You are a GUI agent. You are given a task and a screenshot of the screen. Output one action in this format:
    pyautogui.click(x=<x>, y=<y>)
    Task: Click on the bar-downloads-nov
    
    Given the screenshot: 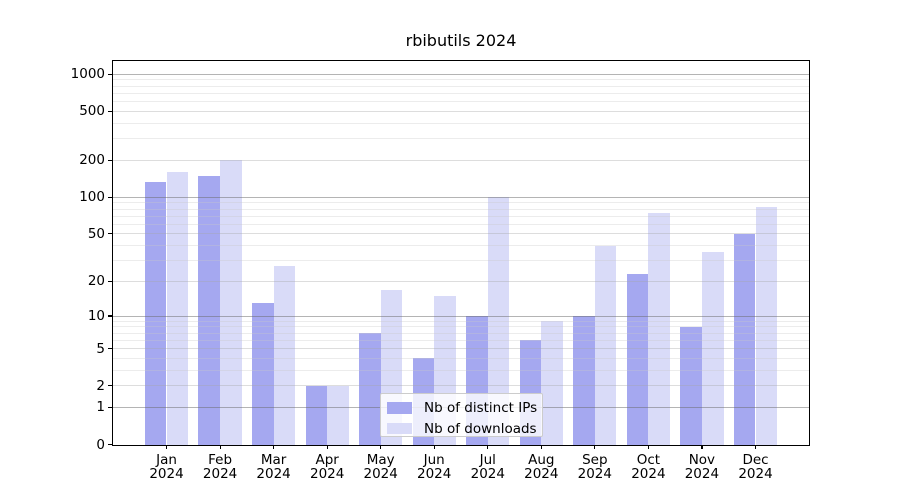 What is the action you would take?
    pyautogui.click(x=712, y=348)
    